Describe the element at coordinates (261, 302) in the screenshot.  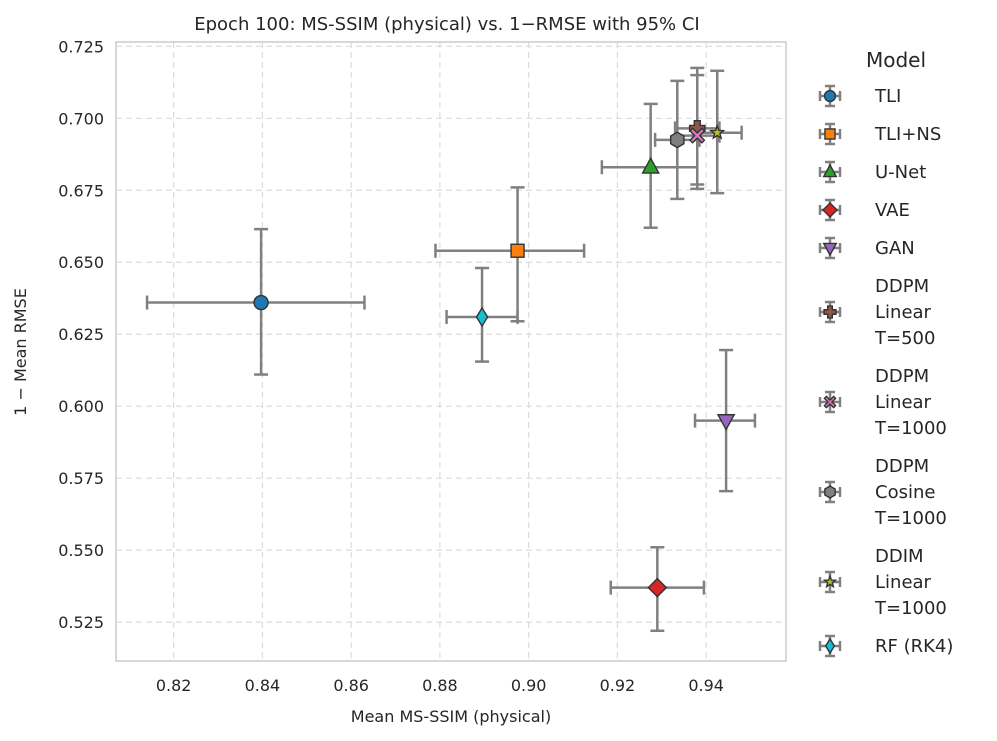
I see `marker-tli` at that location.